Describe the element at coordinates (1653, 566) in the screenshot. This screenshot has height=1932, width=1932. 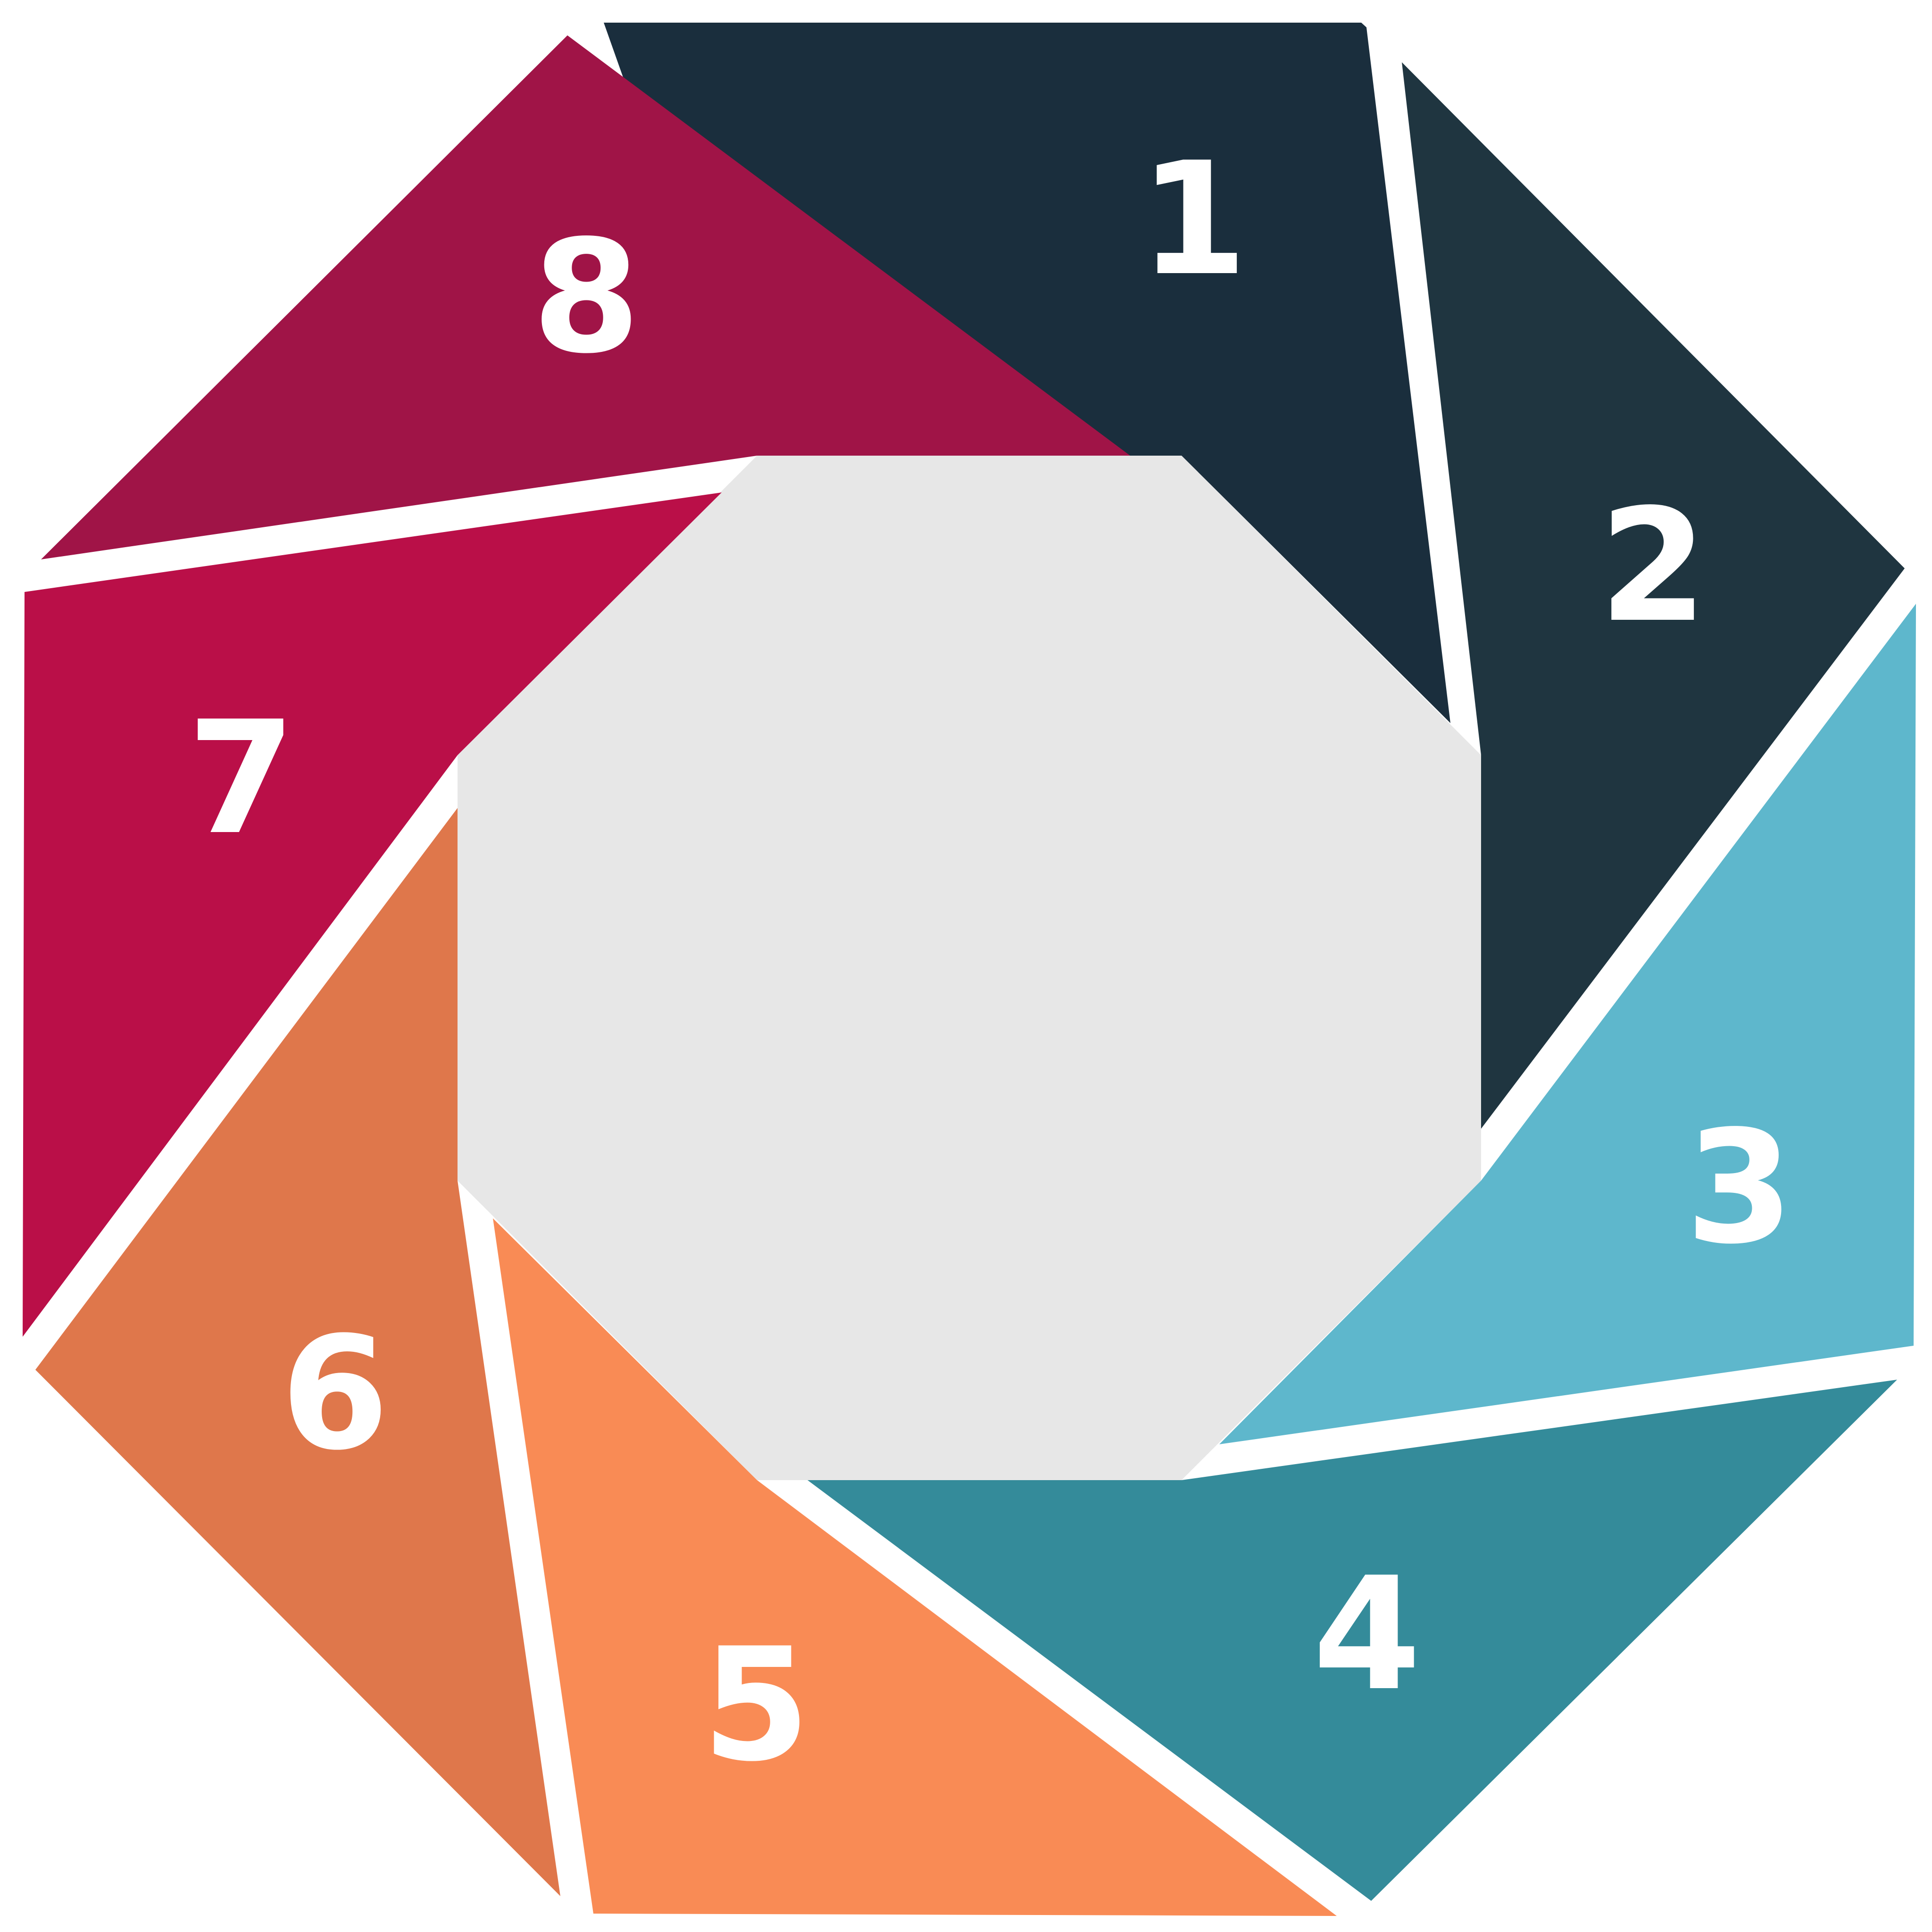
I see `segment-2-number: 2` at that location.